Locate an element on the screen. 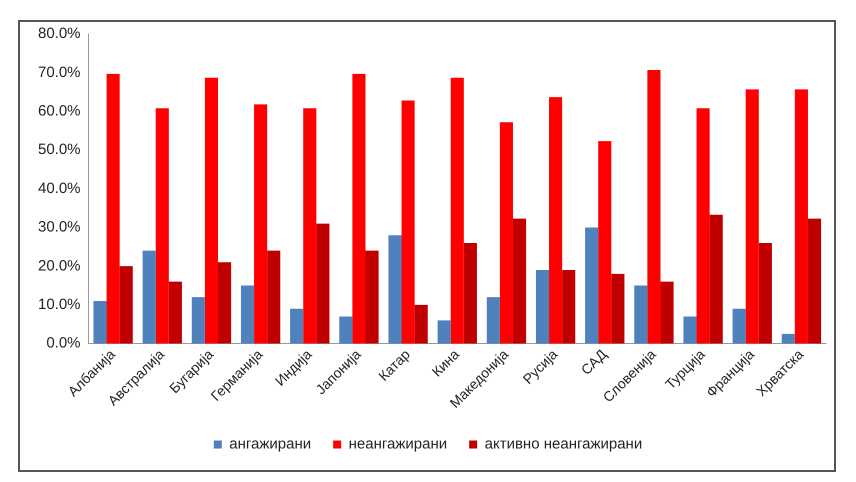  y-tick-label: 30.0% is located at coordinates (59, 227).